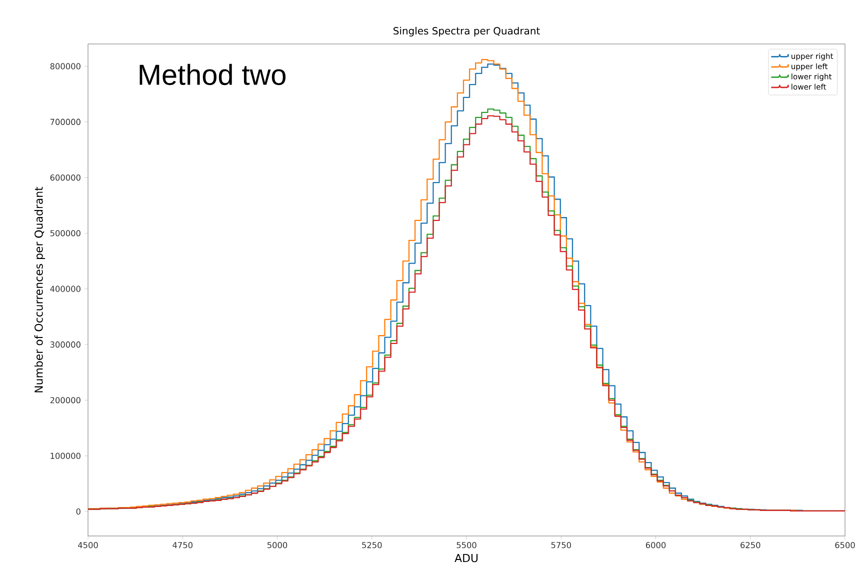 The width and height of the screenshot is (862, 584). I want to click on y-tick-label: 800000, so click(65, 66).